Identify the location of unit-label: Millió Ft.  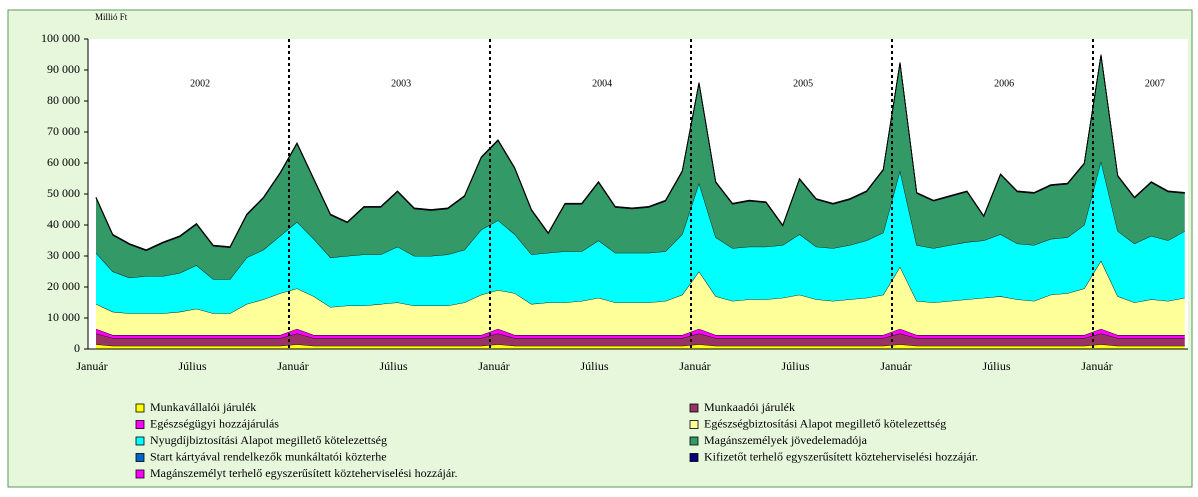
(111, 17).